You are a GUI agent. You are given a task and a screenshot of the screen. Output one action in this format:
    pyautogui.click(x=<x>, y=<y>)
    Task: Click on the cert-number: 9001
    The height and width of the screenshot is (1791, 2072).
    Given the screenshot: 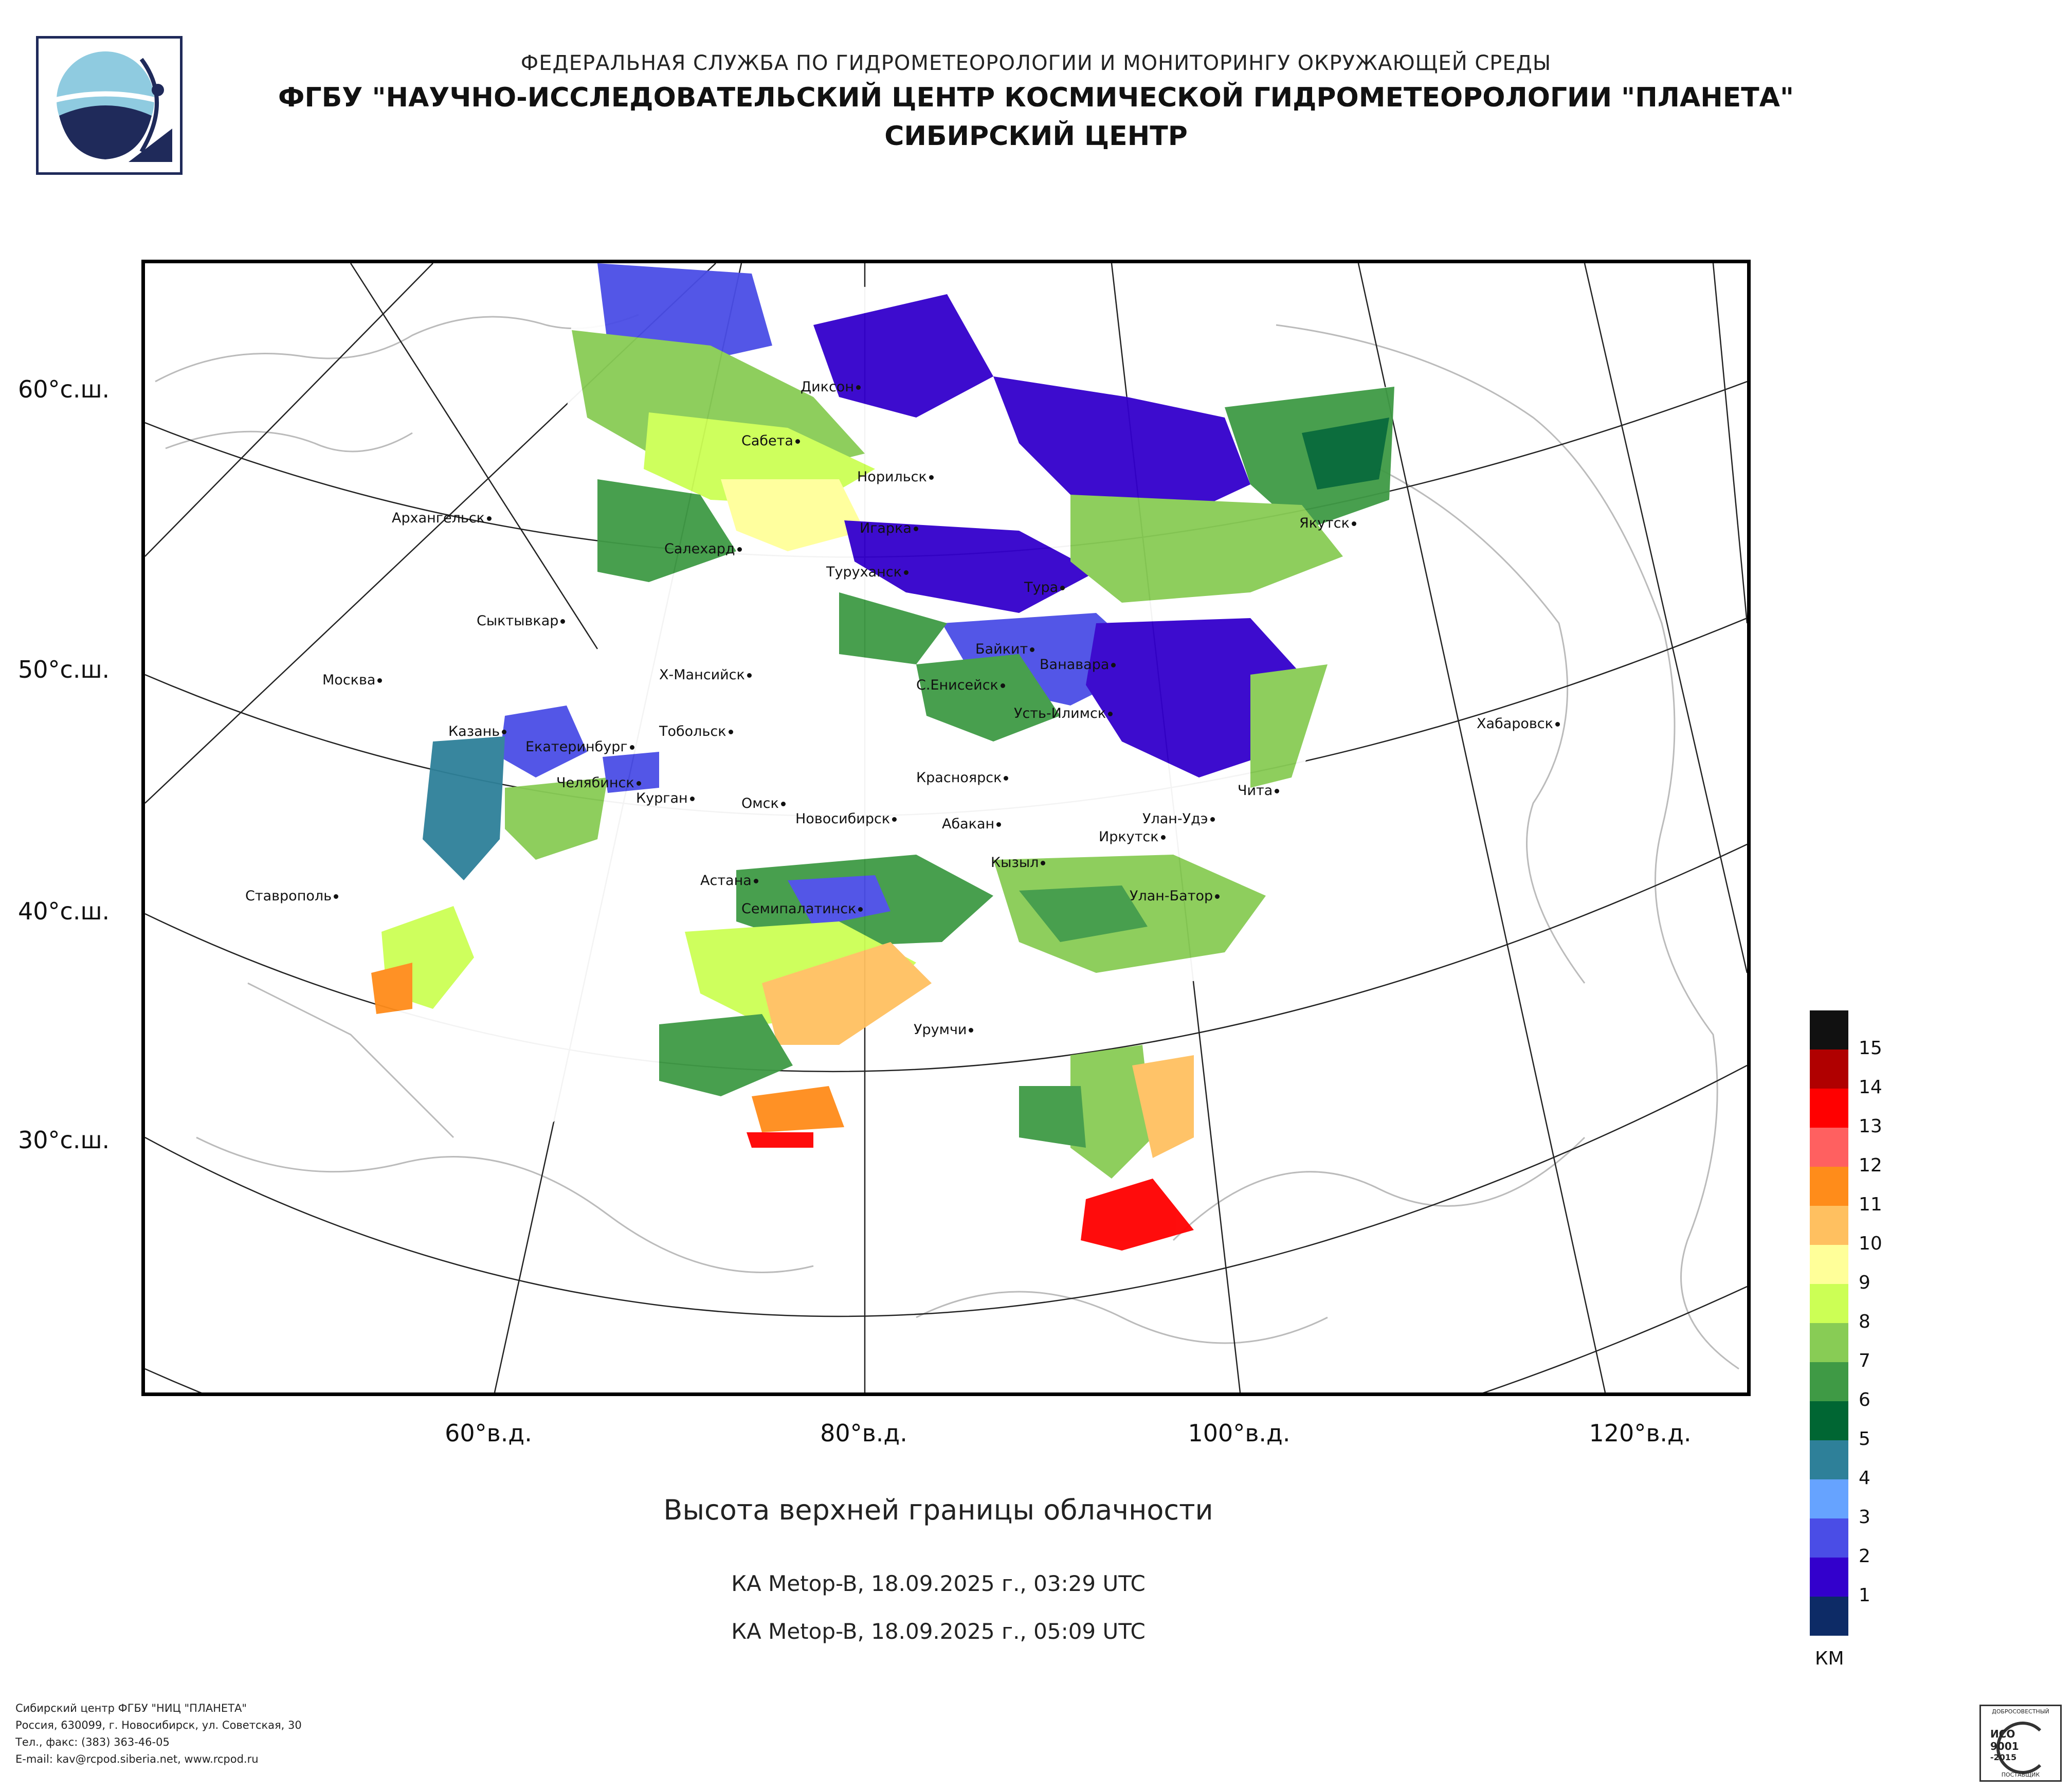 What is the action you would take?
    pyautogui.click(x=2004, y=1746)
    